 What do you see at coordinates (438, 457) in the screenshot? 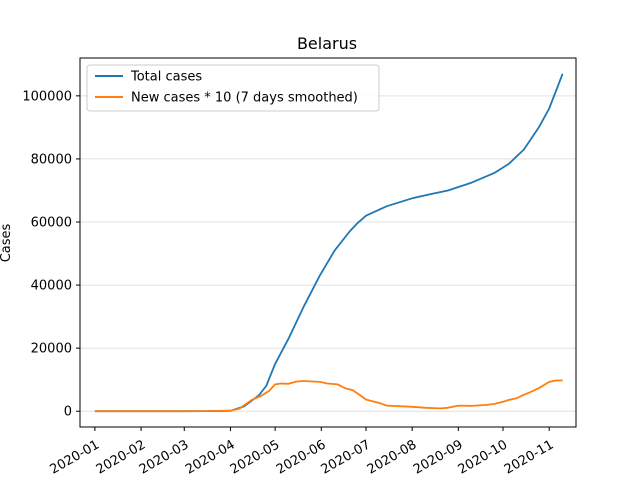
I see `x-tick-label: 2020-09` at bounding box center [438, 457].